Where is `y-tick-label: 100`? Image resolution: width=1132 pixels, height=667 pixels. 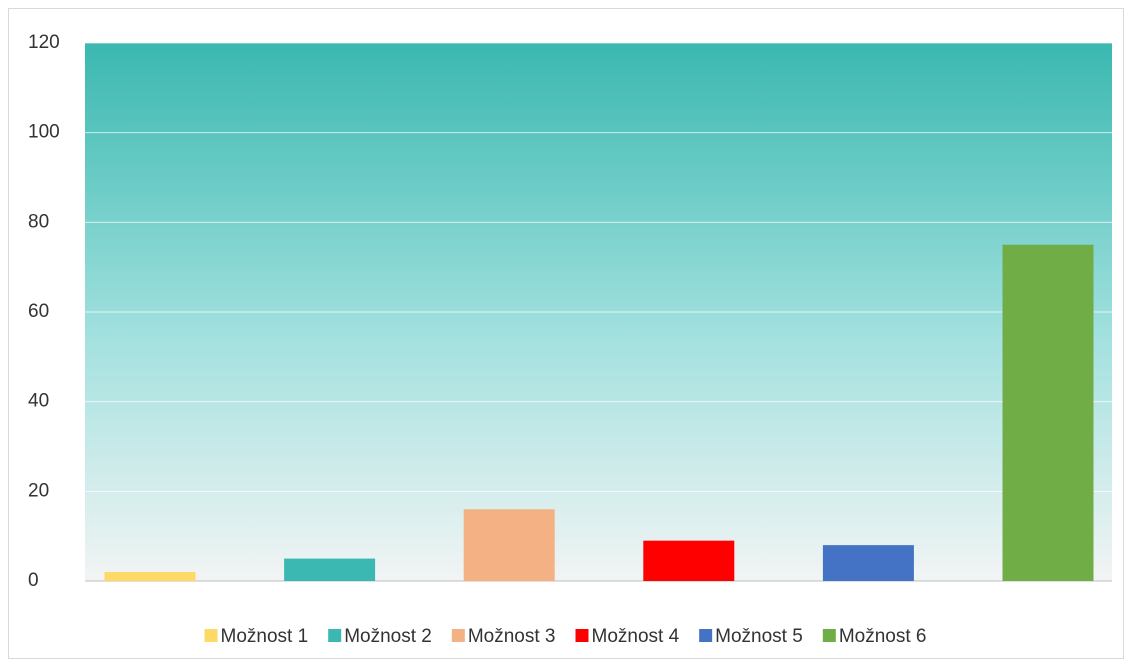
y-tick-label: 100 is located at coordinates (44, 132).